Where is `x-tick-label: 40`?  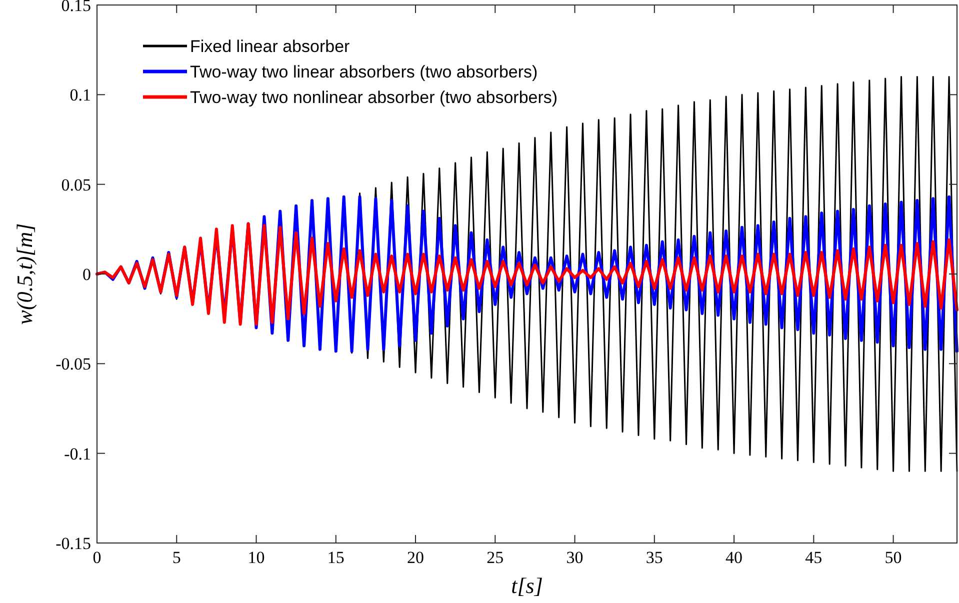 x-tick-label: 40 is located at coordinates (734, 557).